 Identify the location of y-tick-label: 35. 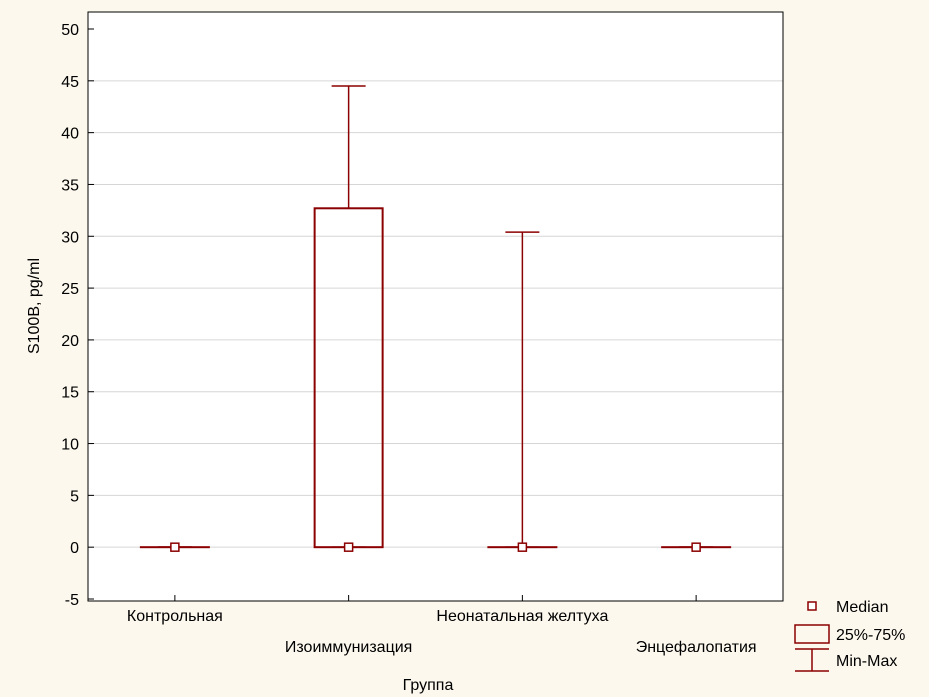
(70, 185).